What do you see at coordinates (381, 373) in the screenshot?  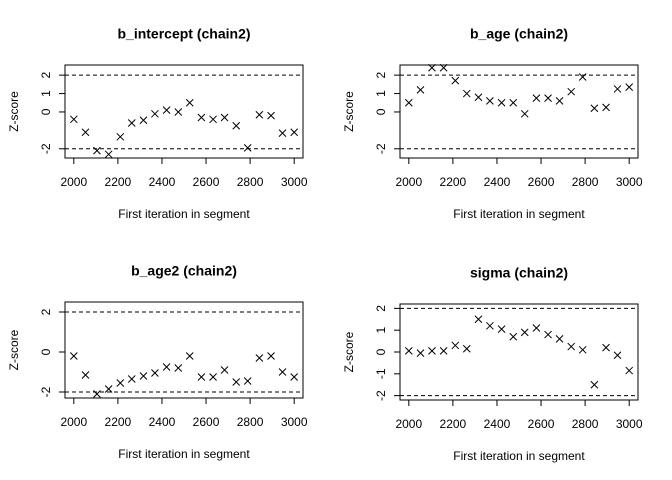 I see `y-tick-label: -1` at bounding box center [381, 373].